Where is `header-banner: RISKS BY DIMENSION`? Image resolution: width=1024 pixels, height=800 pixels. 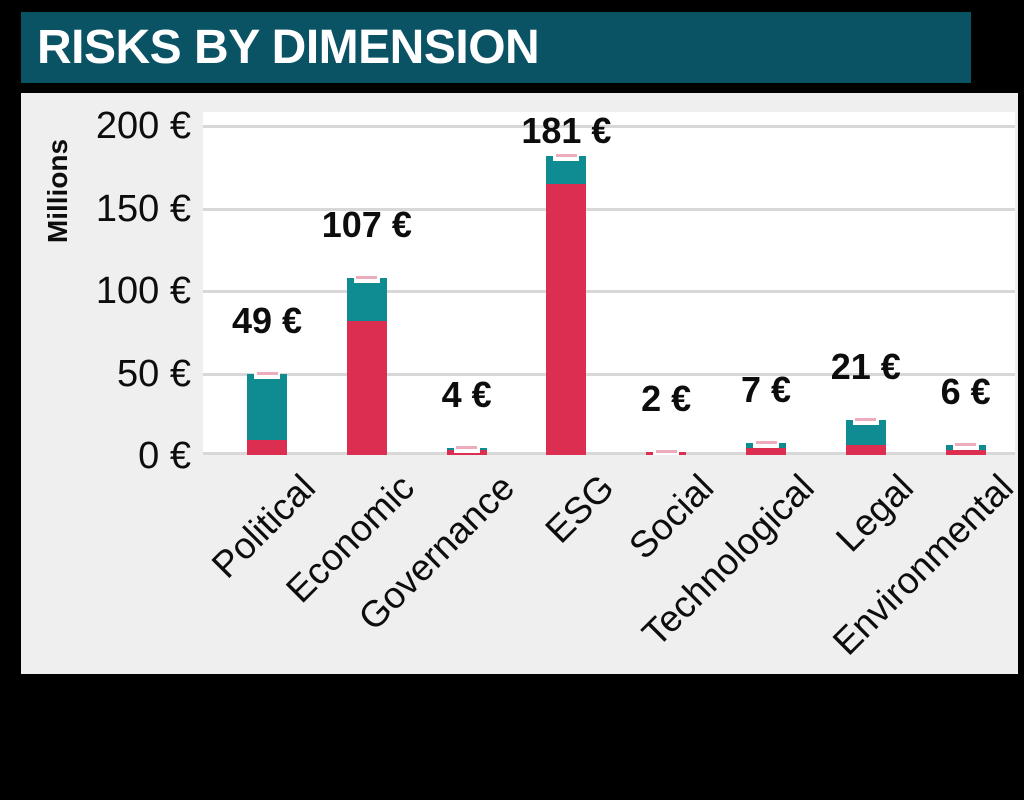 header-banner: RISKS BY DIMENSION is located at coordinates (496, 47).